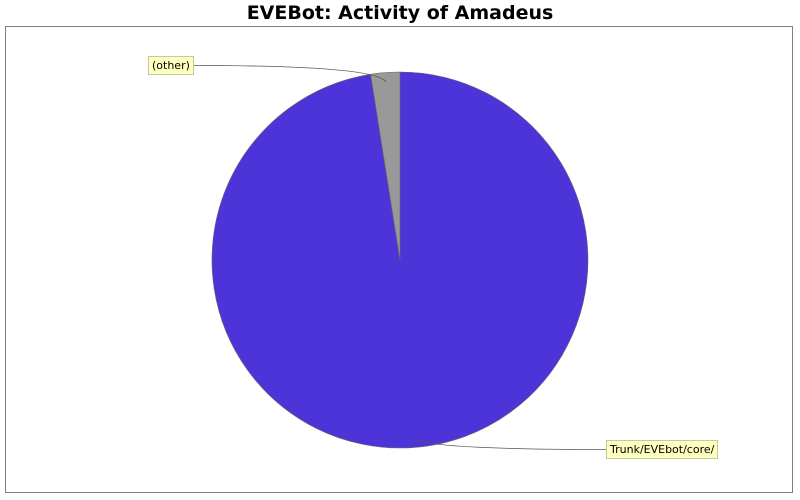 The height and width of the screenshot is (500, 800). What do you see at coordinates (400, 13) in the screenshot?
I see `chart-title: EVEBot: Activity of Amadeus` at bounding box center [400, 13].